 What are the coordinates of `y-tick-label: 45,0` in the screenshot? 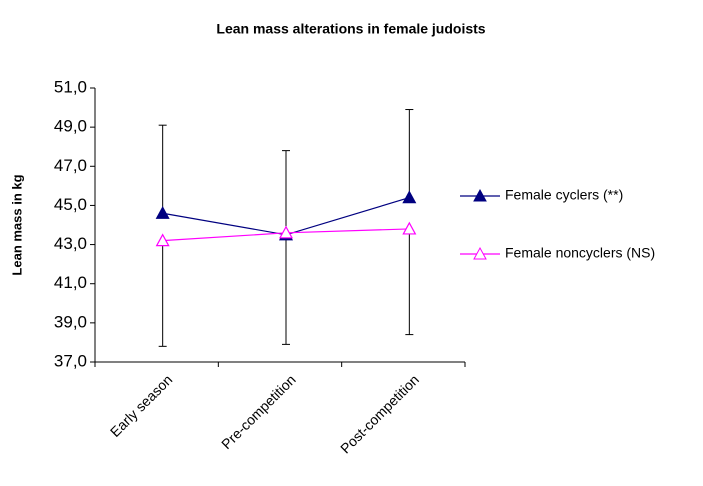 It's located at (70, 204).